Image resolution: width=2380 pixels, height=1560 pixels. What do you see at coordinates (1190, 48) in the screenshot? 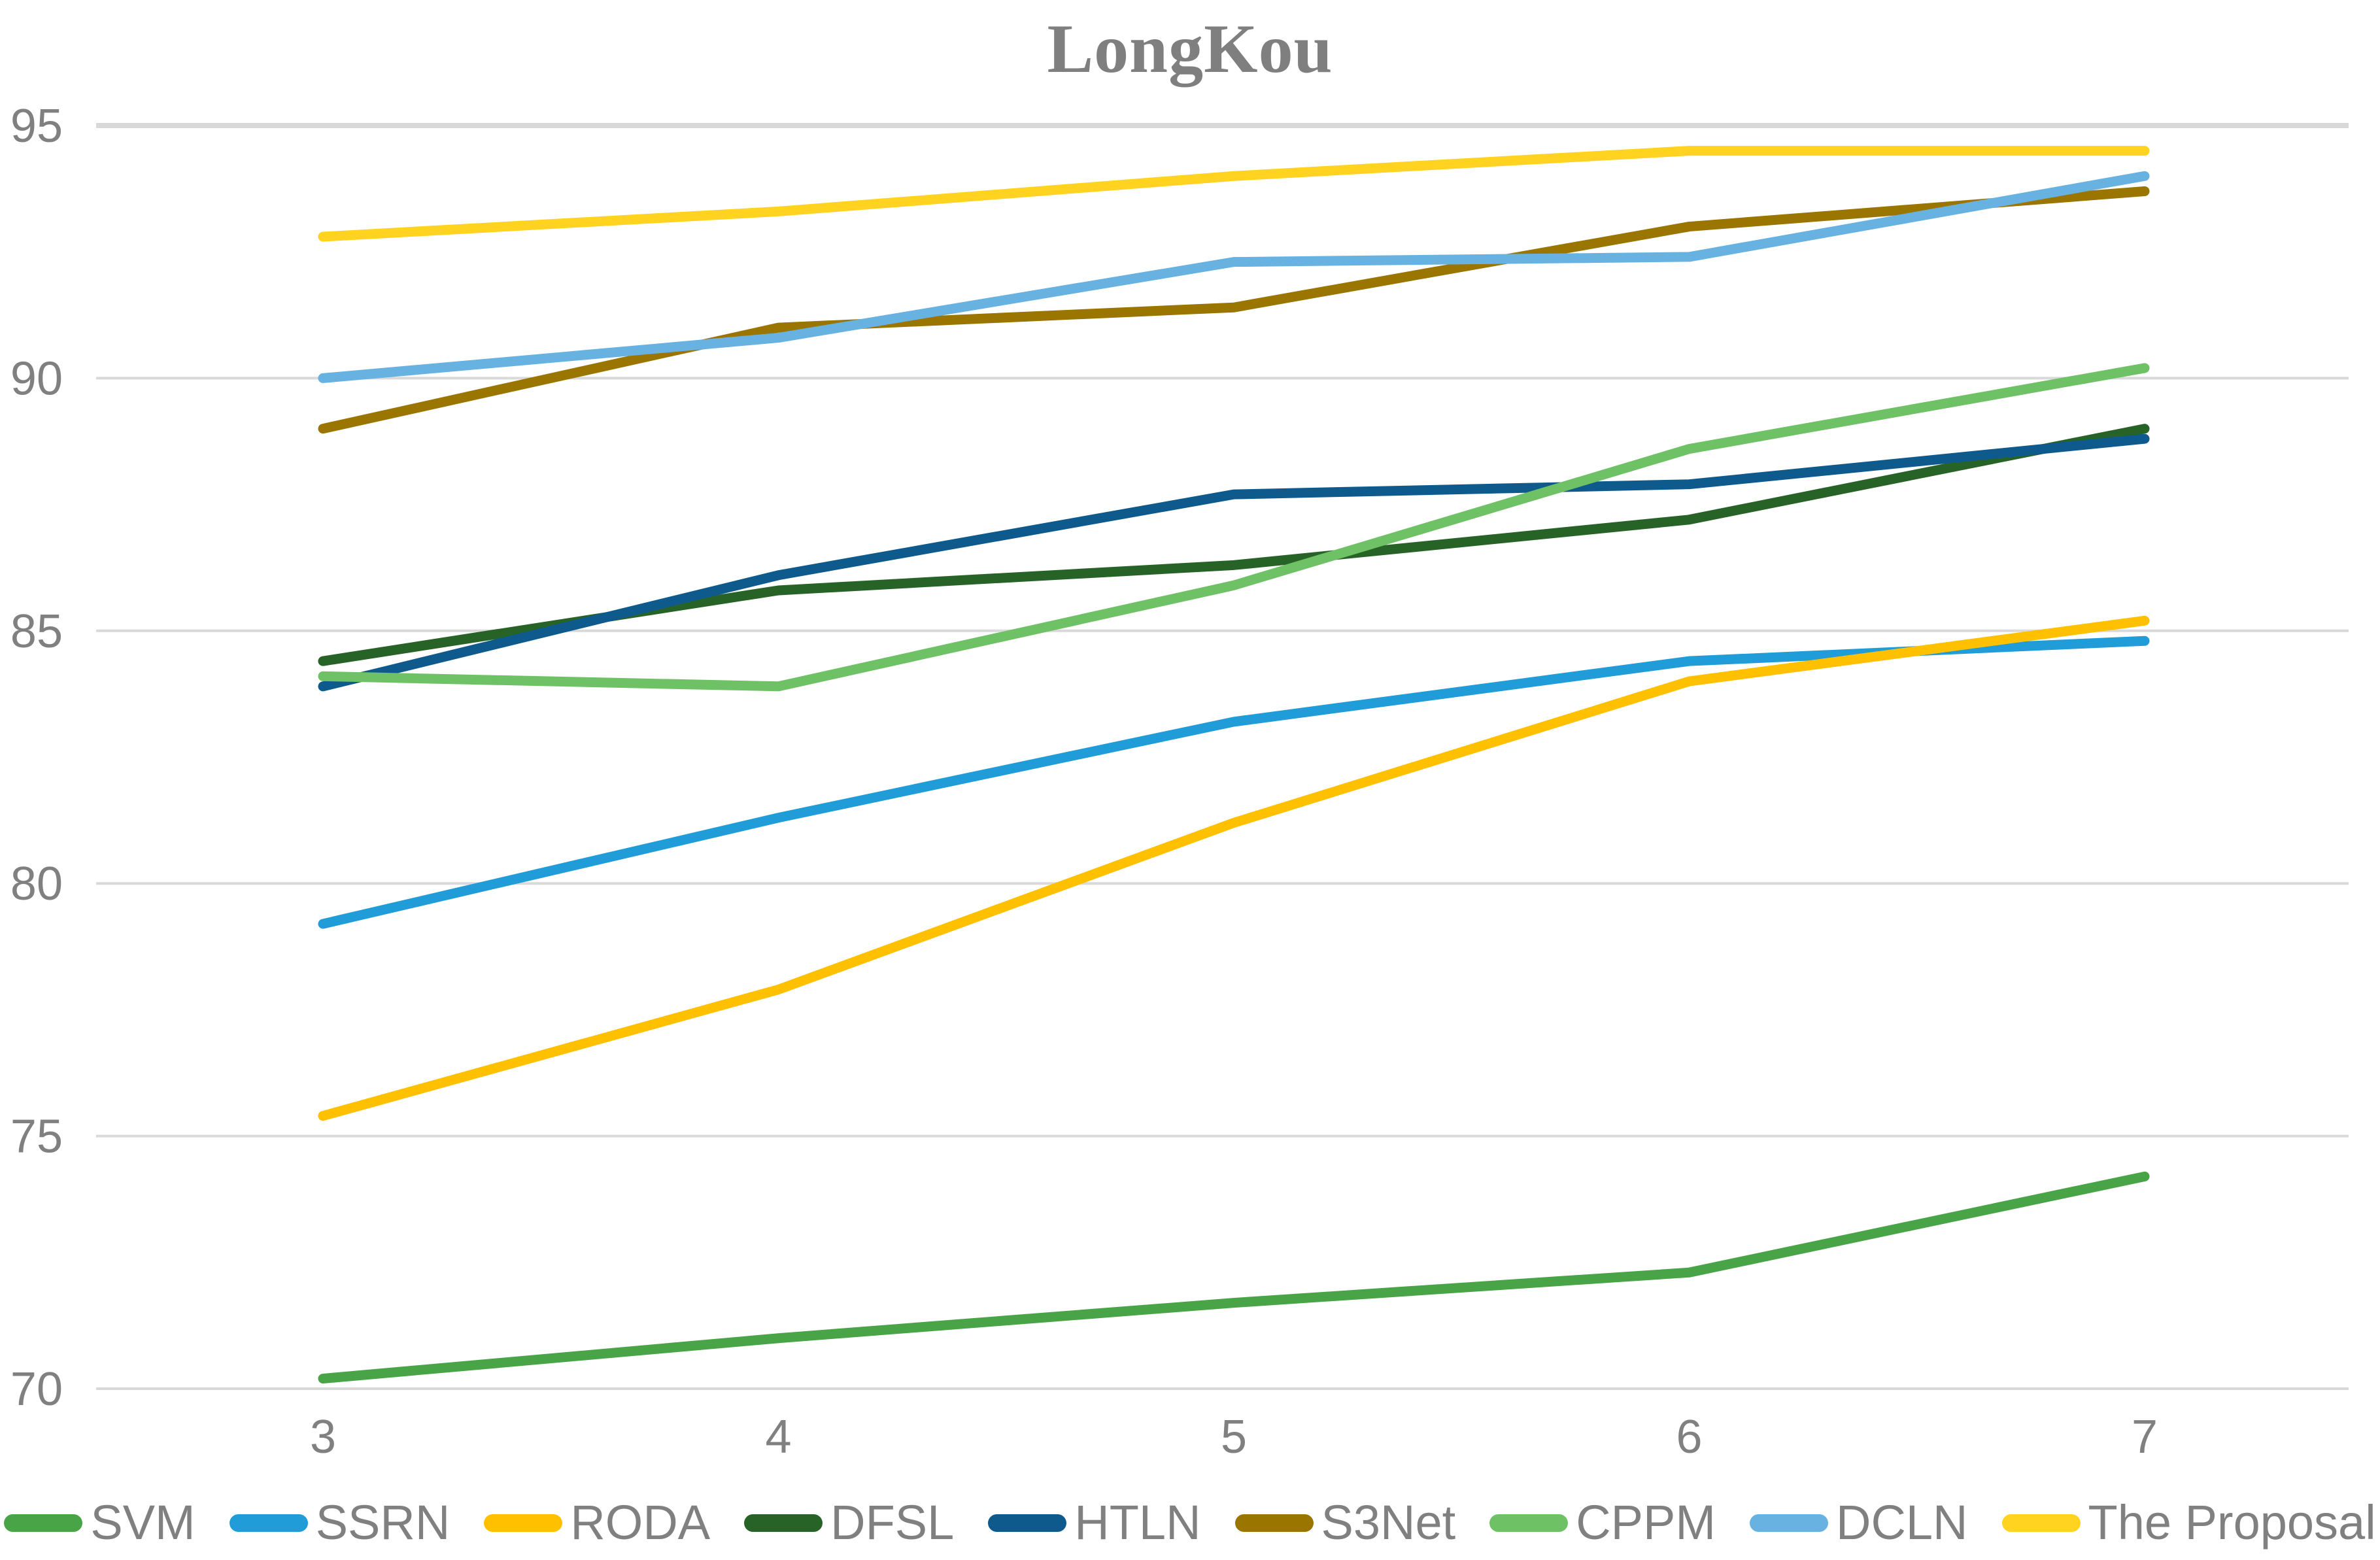
I see `chart-title: LongKou` at bounding box center [1190, 48].